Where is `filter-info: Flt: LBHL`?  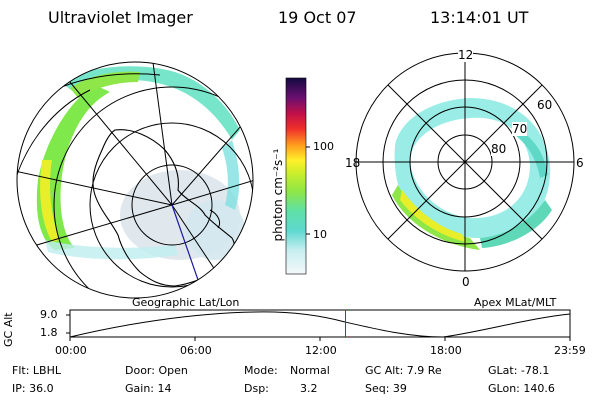 filter-info: Flt: LBHL is located at coordinates (36, 370).